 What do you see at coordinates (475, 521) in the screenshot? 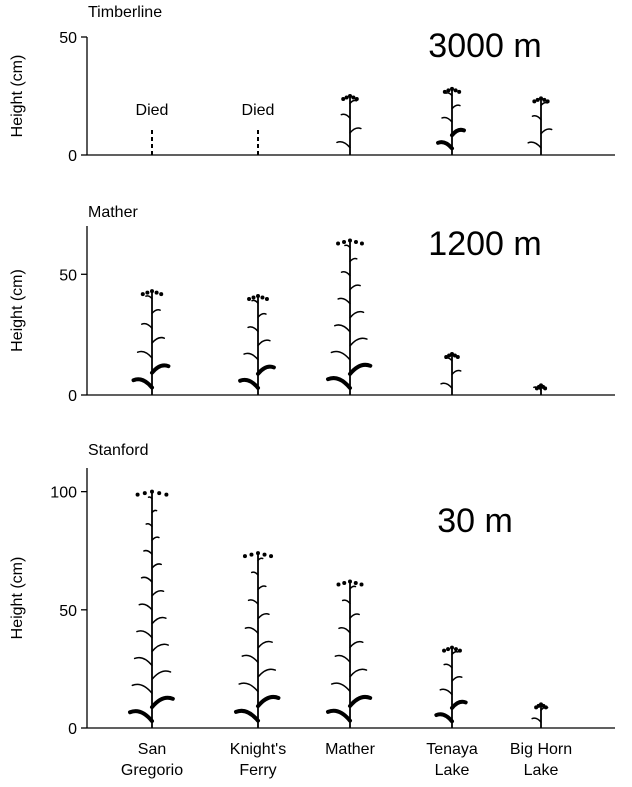
I see `elevation-label: 30 m` at bounding box center [475, 521].